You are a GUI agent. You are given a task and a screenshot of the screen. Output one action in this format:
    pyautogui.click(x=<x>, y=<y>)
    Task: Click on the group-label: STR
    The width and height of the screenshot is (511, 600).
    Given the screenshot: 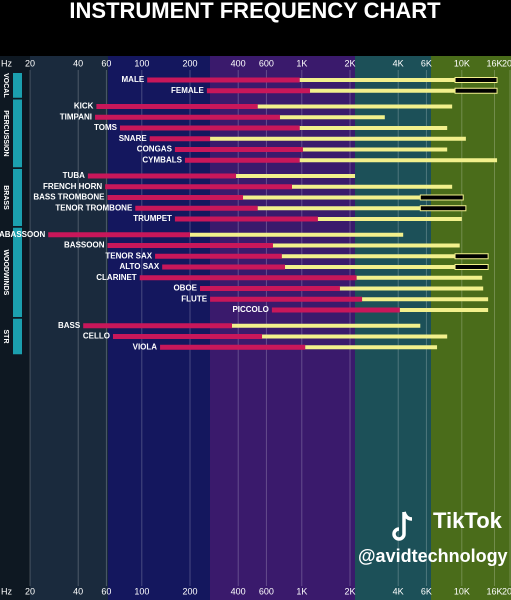 What is the action you would take?
    pyautogui.click(x=5, y=337)
    